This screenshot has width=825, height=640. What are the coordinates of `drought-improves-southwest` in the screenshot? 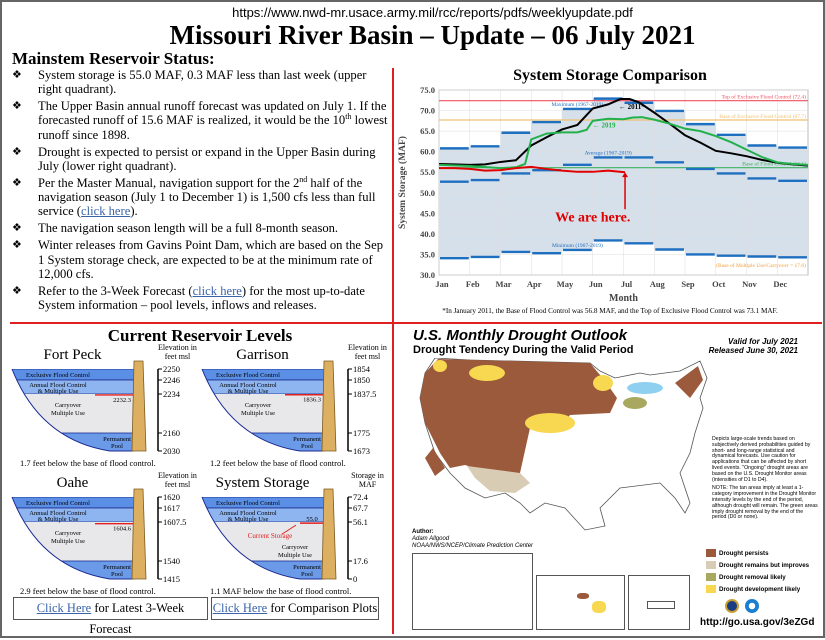 It's located at (498, 479).